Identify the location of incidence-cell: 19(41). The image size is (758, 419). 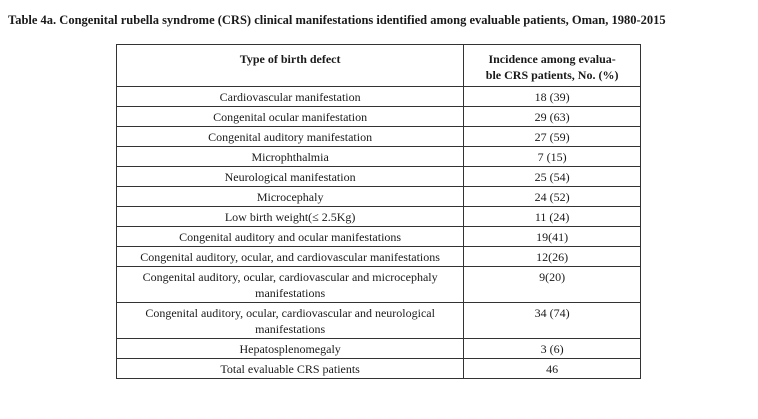
(552, 236).